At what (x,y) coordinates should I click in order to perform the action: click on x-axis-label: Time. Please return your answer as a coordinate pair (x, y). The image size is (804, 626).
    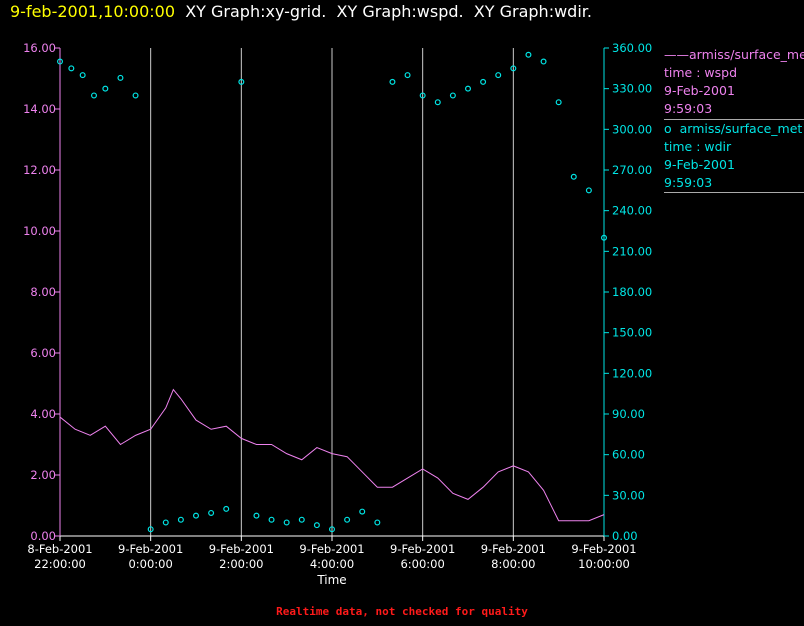
    Looking at the image, I should click on (331, 580).